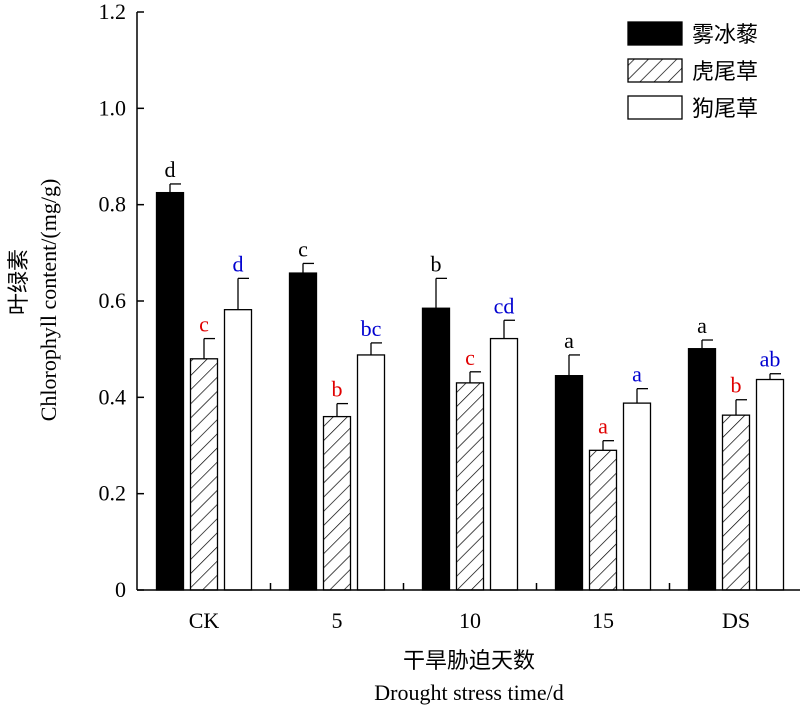 Image resolution: width=800 pixels, height=708 pixels. What do you see at coordinates (736, 620) in the screenshot?
I see `x-tick-label: DS` at bounding box center [736, 620].